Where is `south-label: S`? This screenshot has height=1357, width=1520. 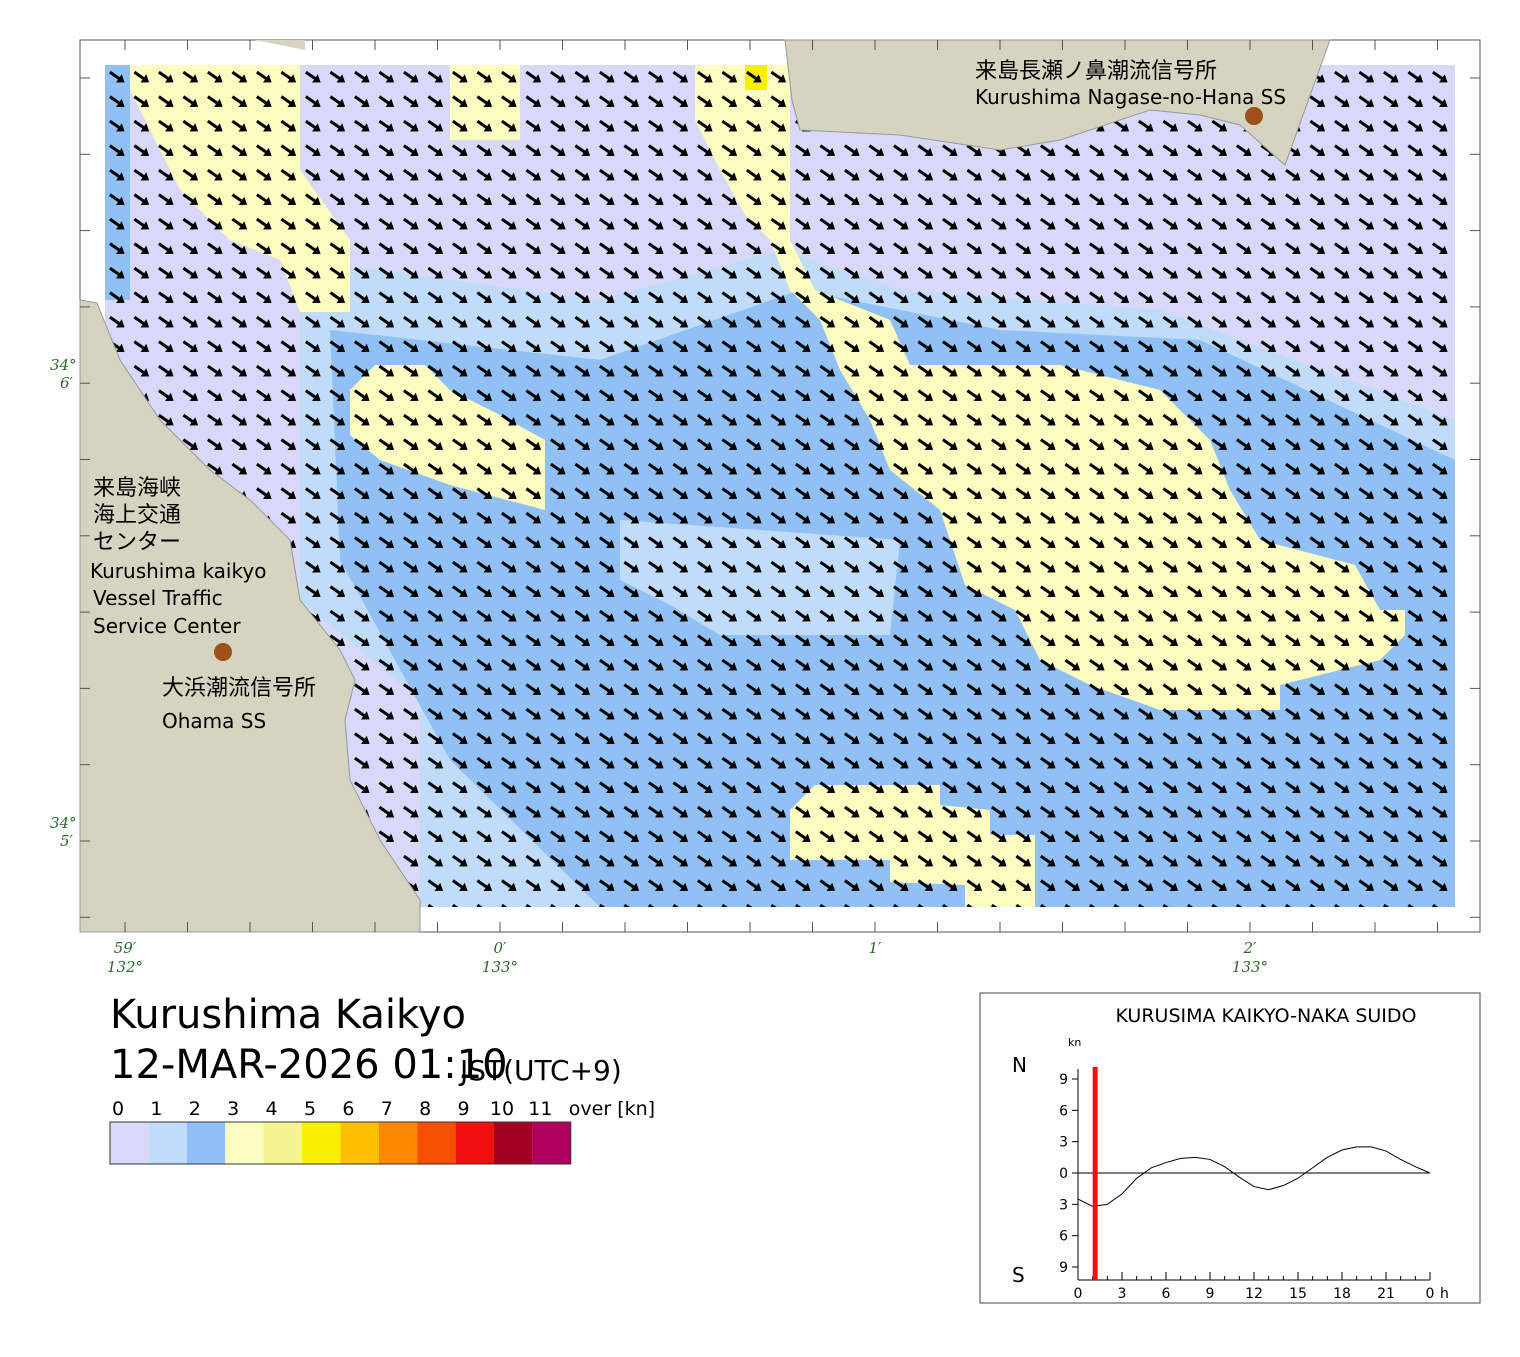 south-label: S is located at coordinates (1018, 1275).